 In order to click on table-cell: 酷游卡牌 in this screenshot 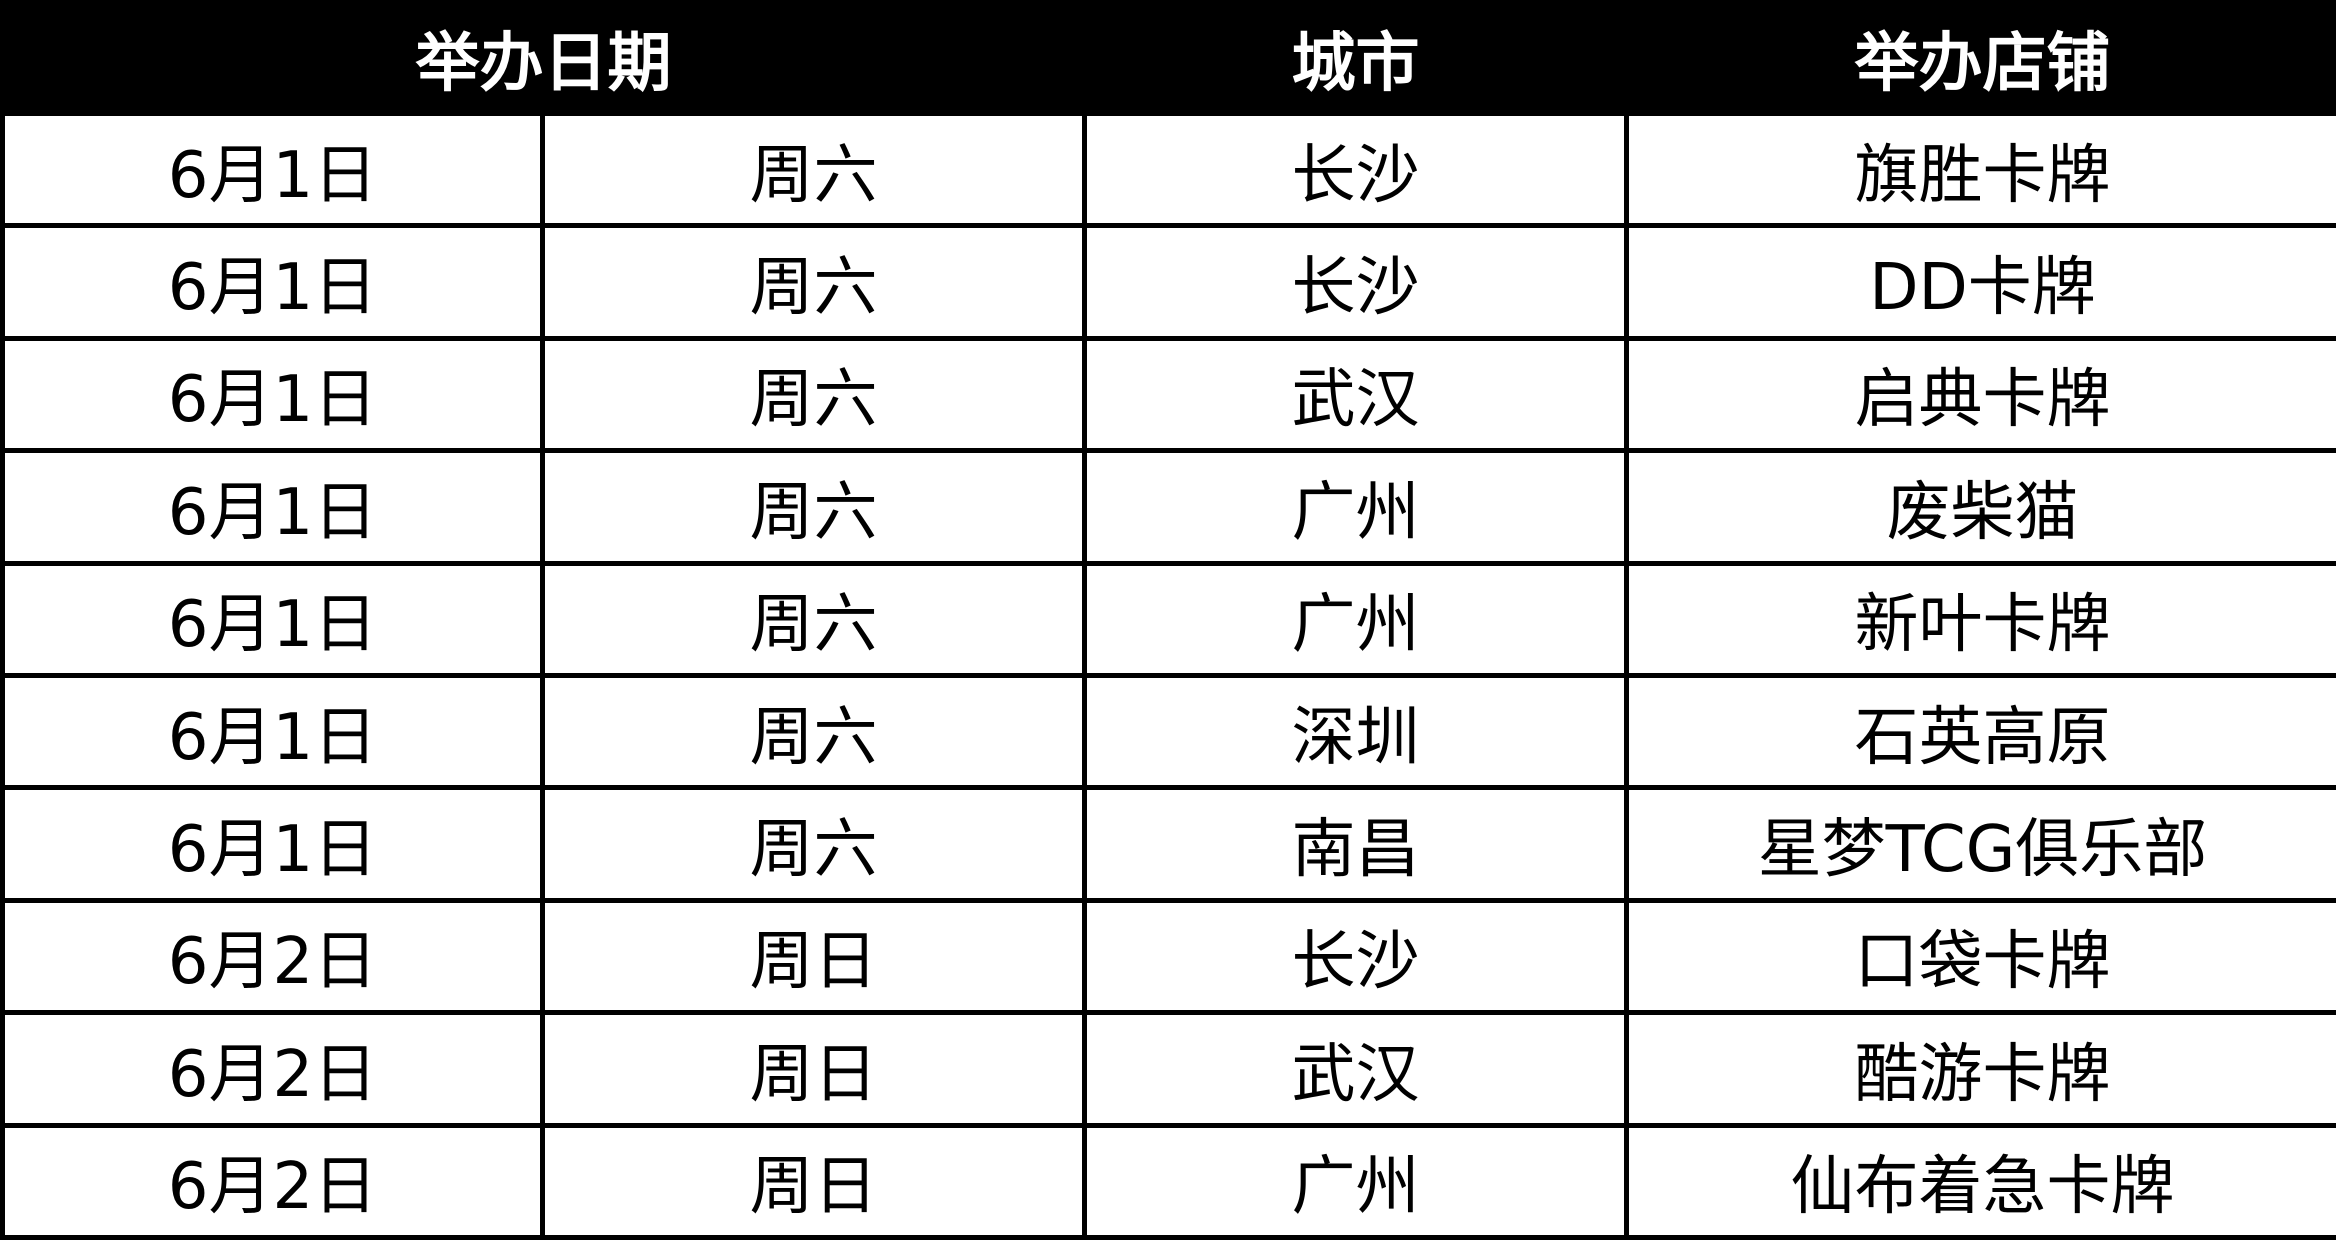, I will do `click(1980, 1069)`.